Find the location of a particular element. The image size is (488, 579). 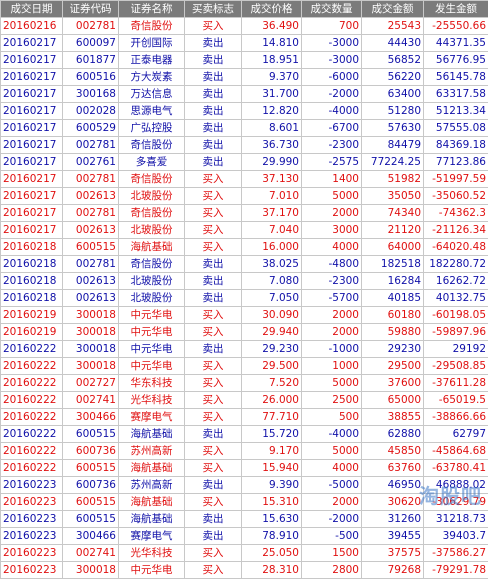

trade-date-cell: 20160219 is located at coordinates (32, 315).